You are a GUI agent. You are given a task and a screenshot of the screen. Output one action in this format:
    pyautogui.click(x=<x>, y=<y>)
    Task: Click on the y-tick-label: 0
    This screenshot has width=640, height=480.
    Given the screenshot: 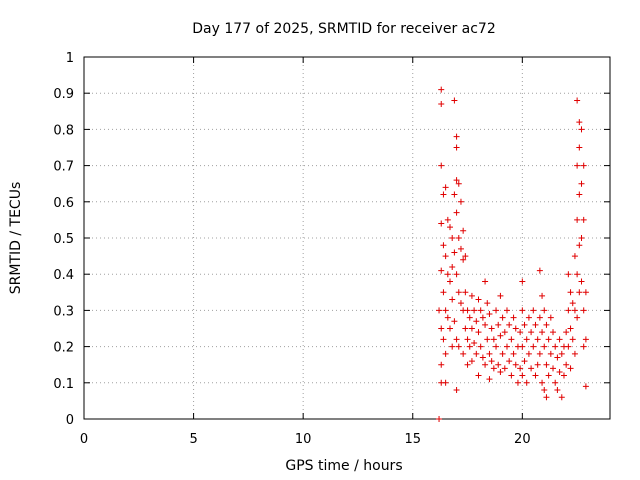 What is the action you would take?
    pyautogui.click(x=70, y=420)
    